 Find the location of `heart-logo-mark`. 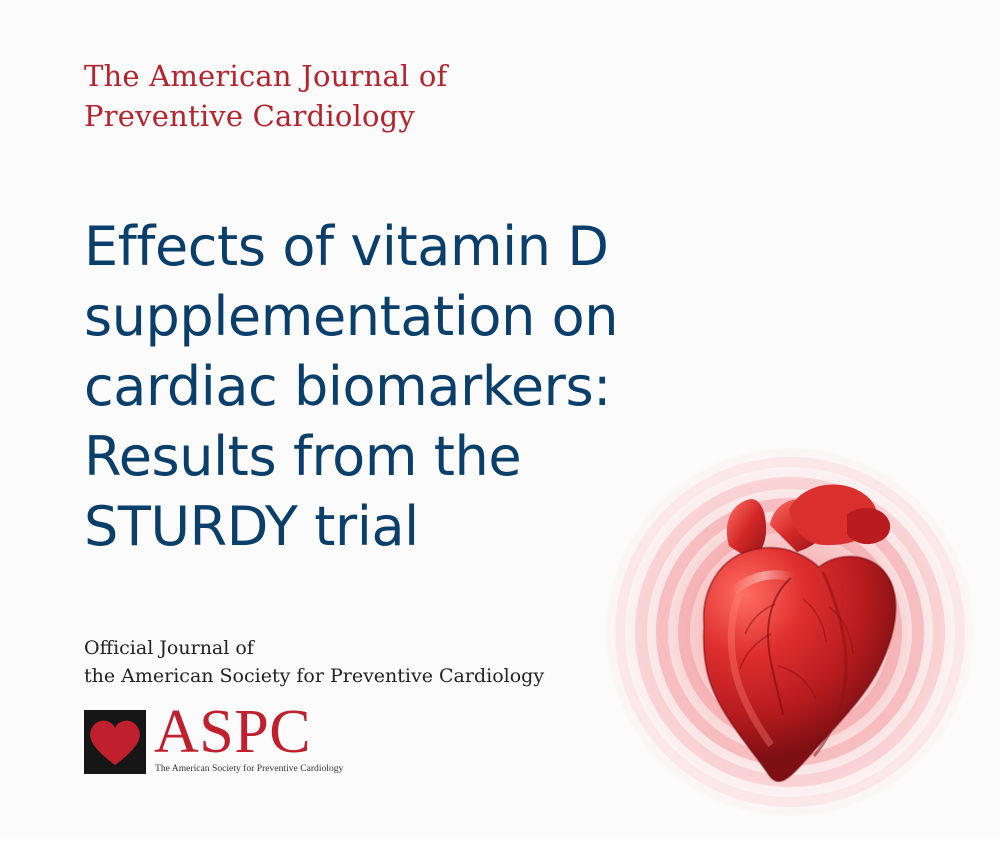

heart-logo-mark is located at coordinates (115, 742).